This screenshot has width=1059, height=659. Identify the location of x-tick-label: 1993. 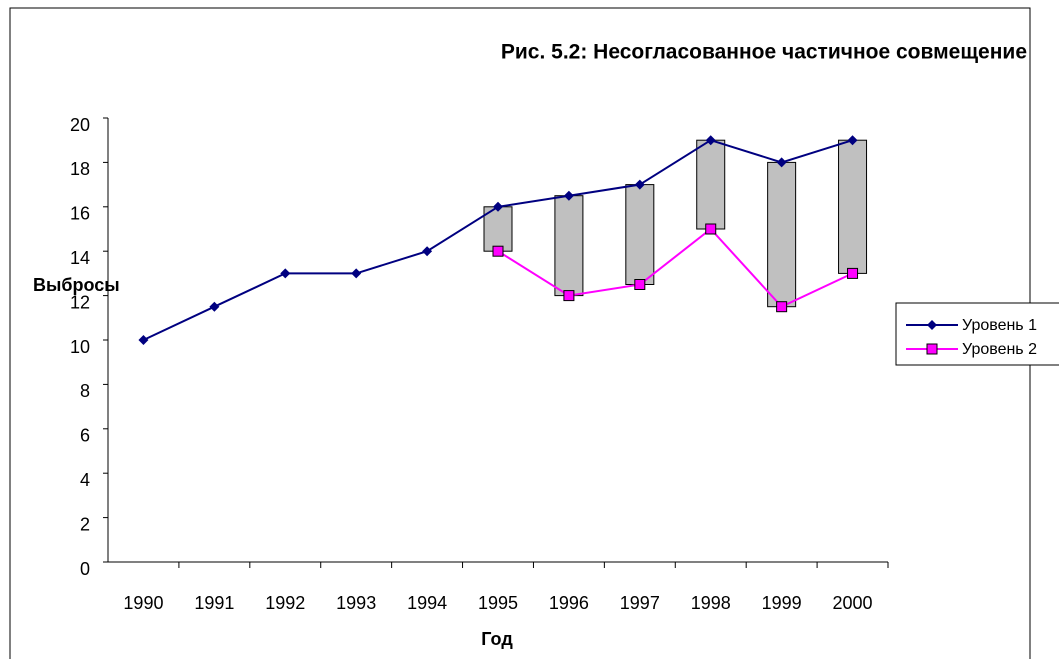
(356, 603).